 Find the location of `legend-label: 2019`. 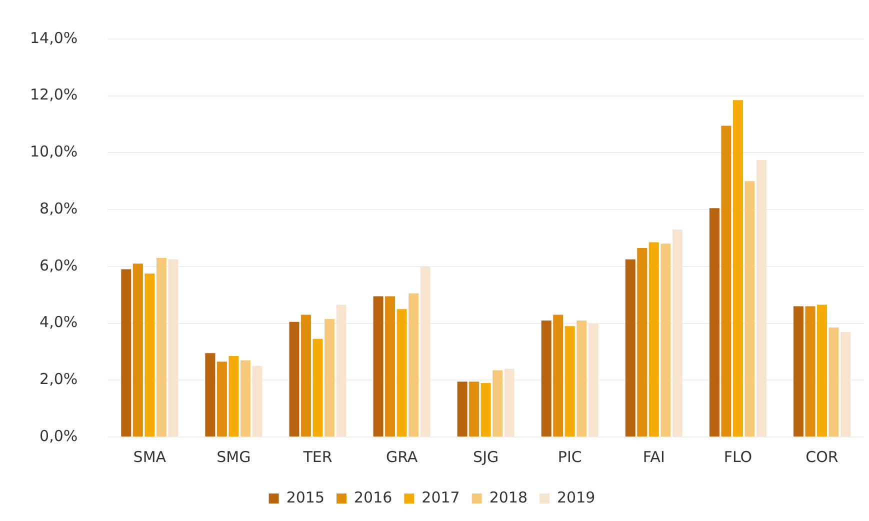

legend-label: 2019 is located at coordinates (576, 497).